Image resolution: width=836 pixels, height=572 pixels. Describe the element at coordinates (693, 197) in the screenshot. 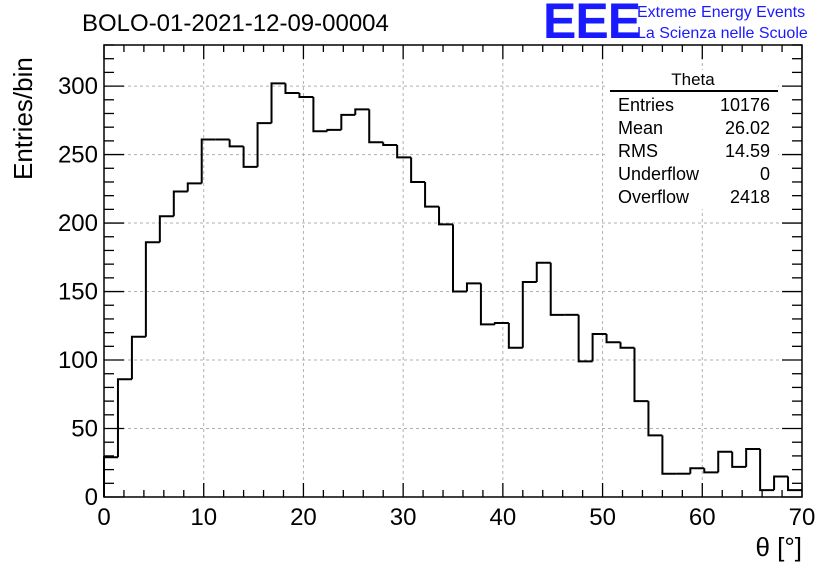

I see `stats-row-overflow: Overflow 2418` at that location.